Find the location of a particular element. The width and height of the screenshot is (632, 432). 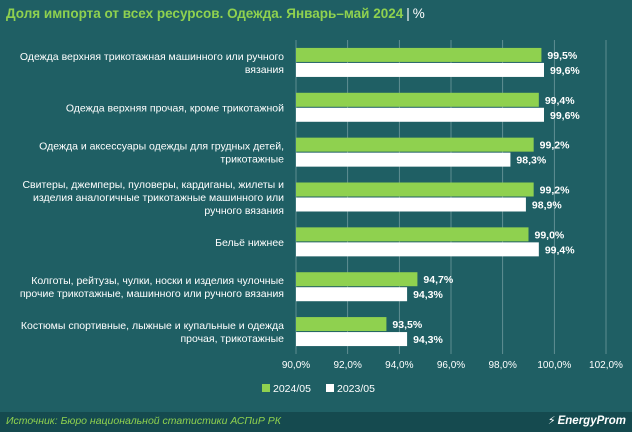

category-label: ручного вязания is located at coordinates (244, 211).